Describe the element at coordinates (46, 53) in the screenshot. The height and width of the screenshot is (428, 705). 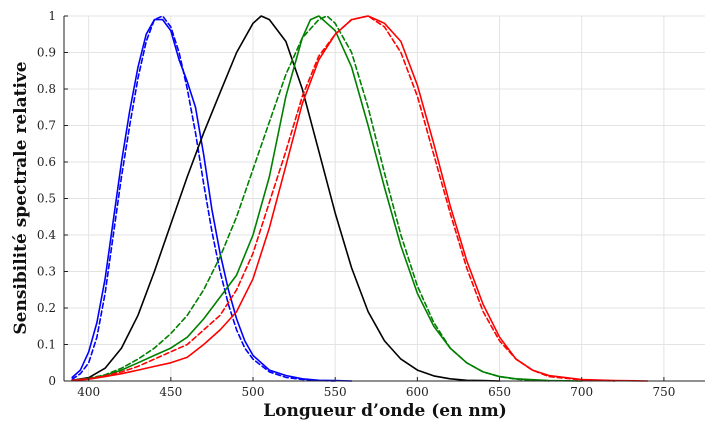
I see `y-tick-label: 0.9` at that location.